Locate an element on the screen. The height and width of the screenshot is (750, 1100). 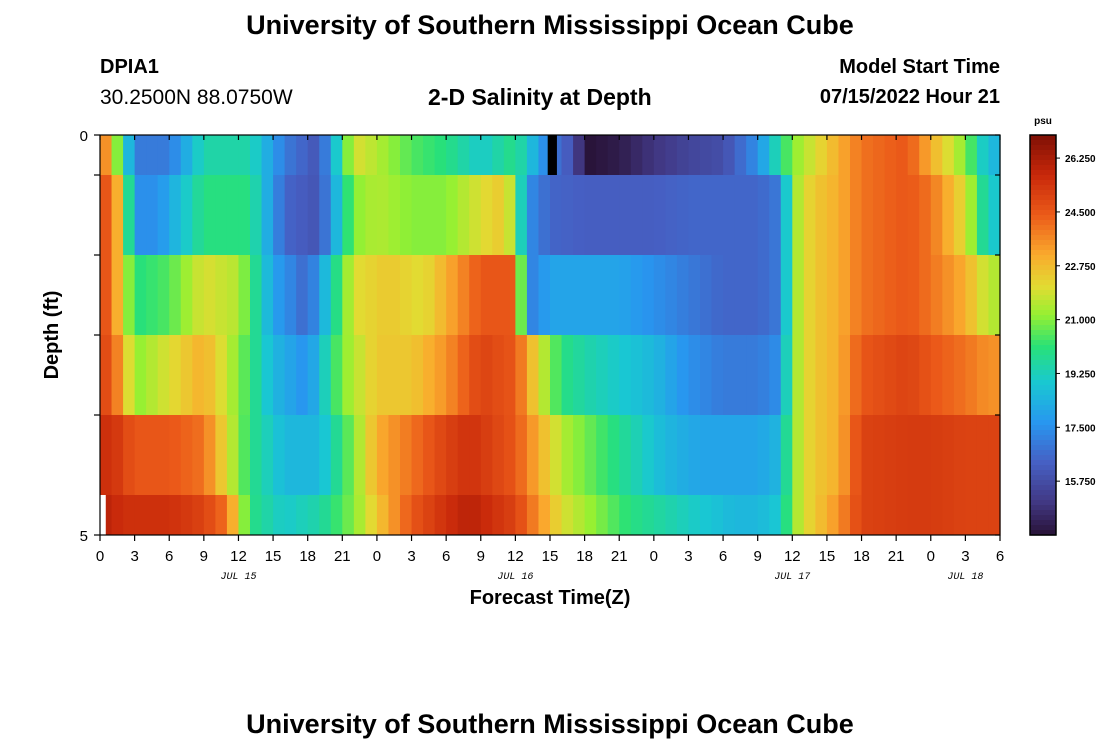
colorbar-tick-label: 15.750 is located at coordinates (1080, 482).